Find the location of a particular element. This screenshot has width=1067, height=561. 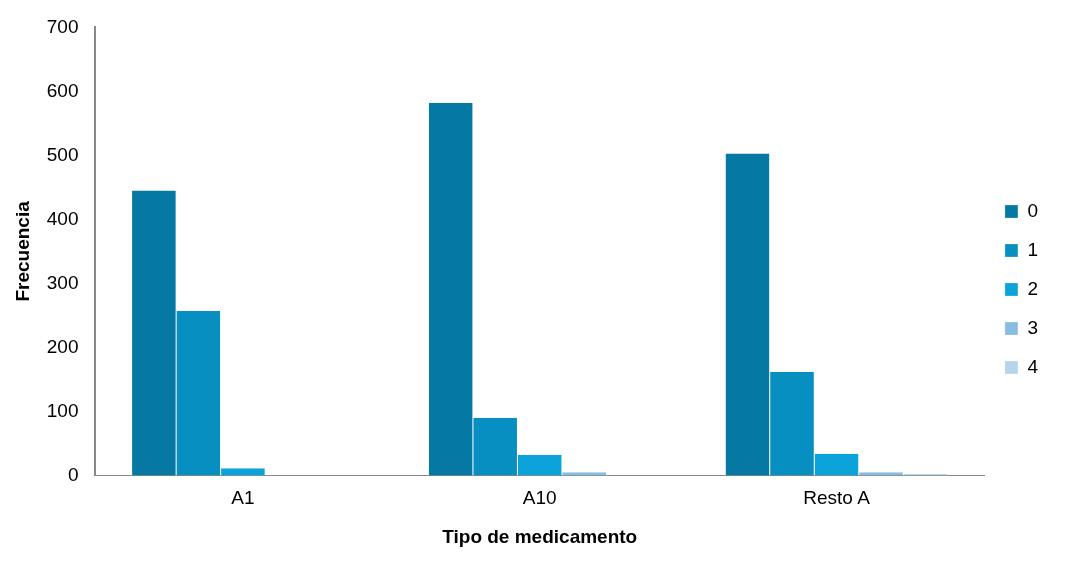

legend-label: 1 is located at coordinates (1033, 249).